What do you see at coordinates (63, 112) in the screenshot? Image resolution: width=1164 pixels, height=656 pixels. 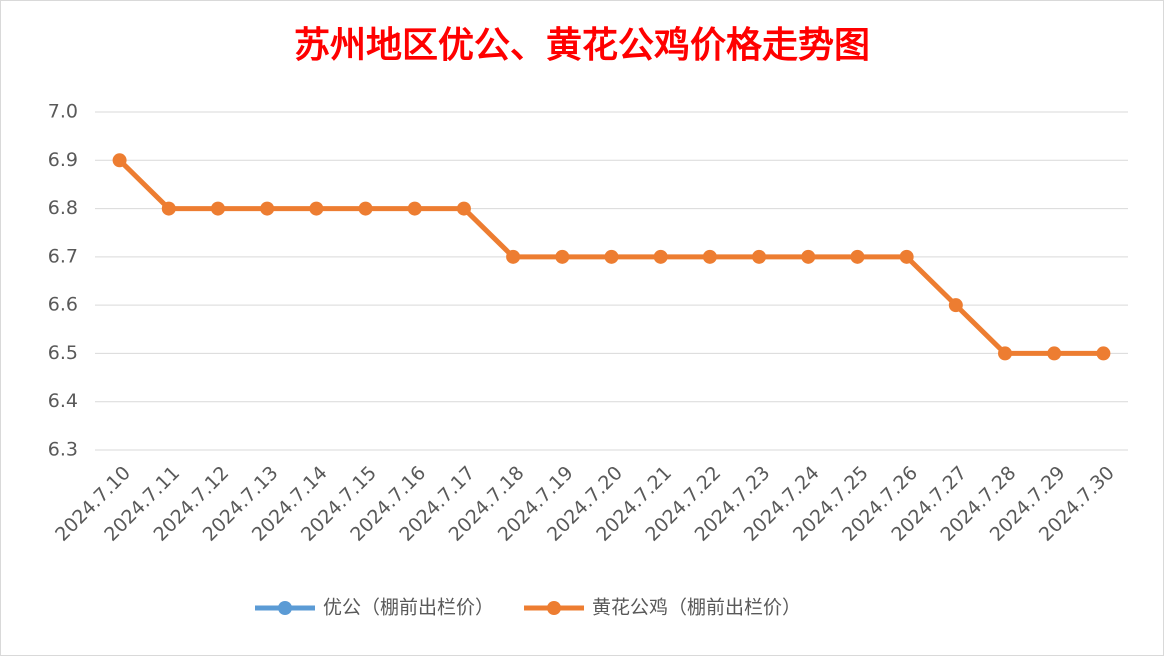 I see `y-tick-label: 7.0` at bounding box center [63, 112].